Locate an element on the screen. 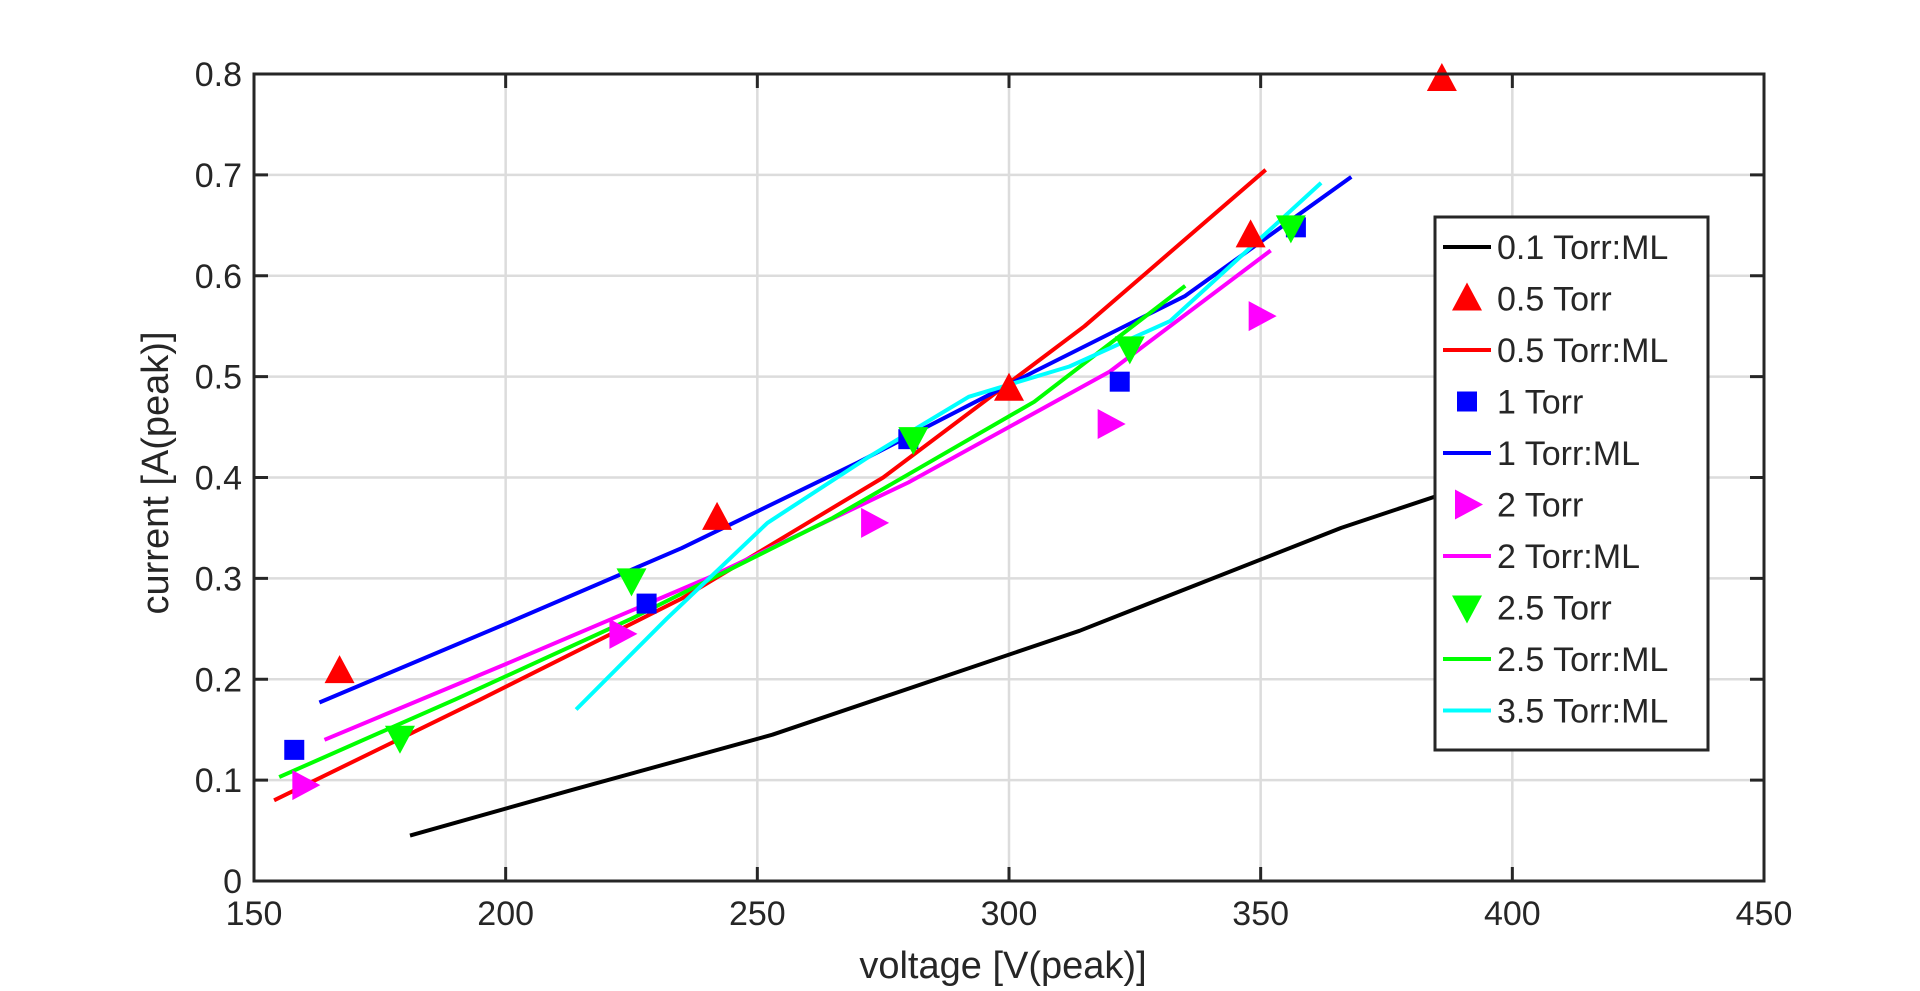  legend-label: 0.5 Torr:ML is located at coordinates (1582, 351).